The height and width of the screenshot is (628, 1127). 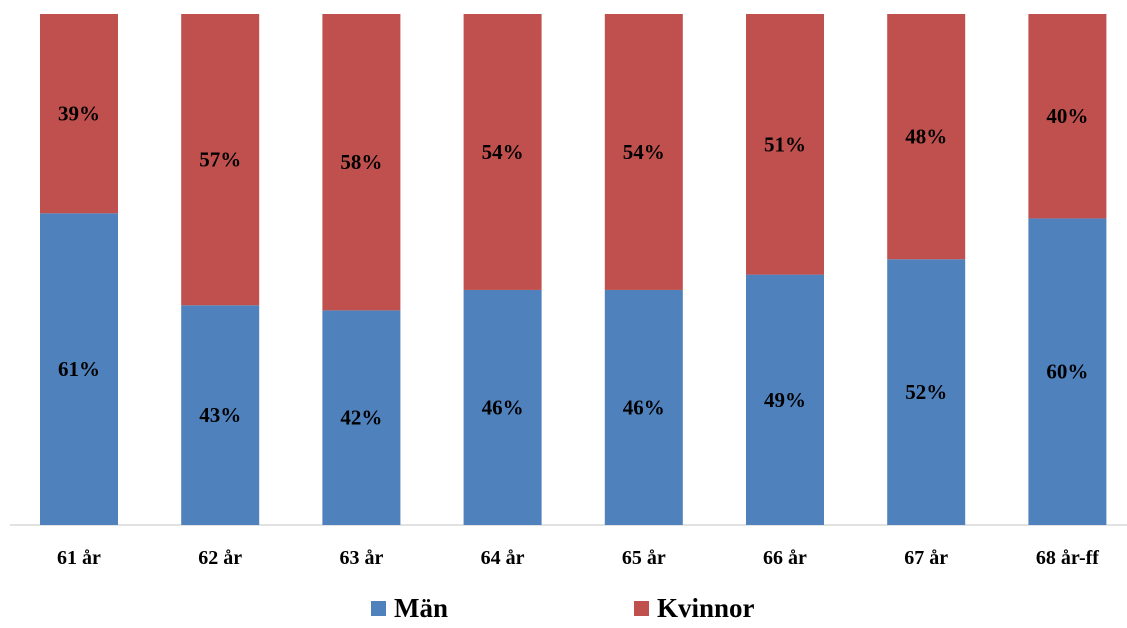 I want to click on x-tick-label-2: 63 år, so click(x=361, y=558).